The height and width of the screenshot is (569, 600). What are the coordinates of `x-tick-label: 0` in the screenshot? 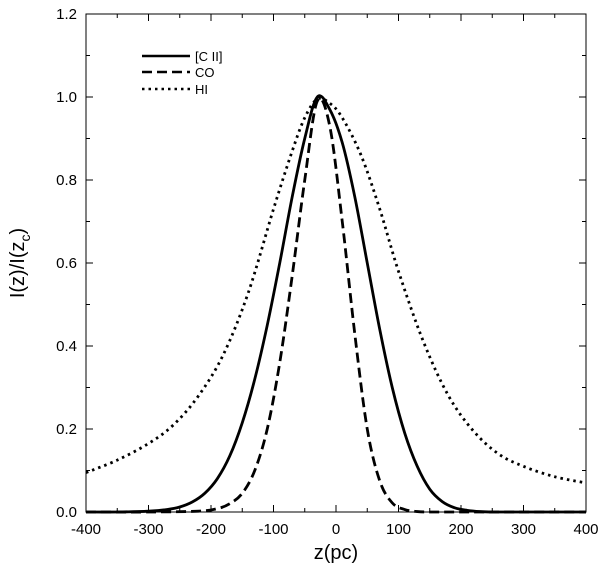 It's located at (336, 529).